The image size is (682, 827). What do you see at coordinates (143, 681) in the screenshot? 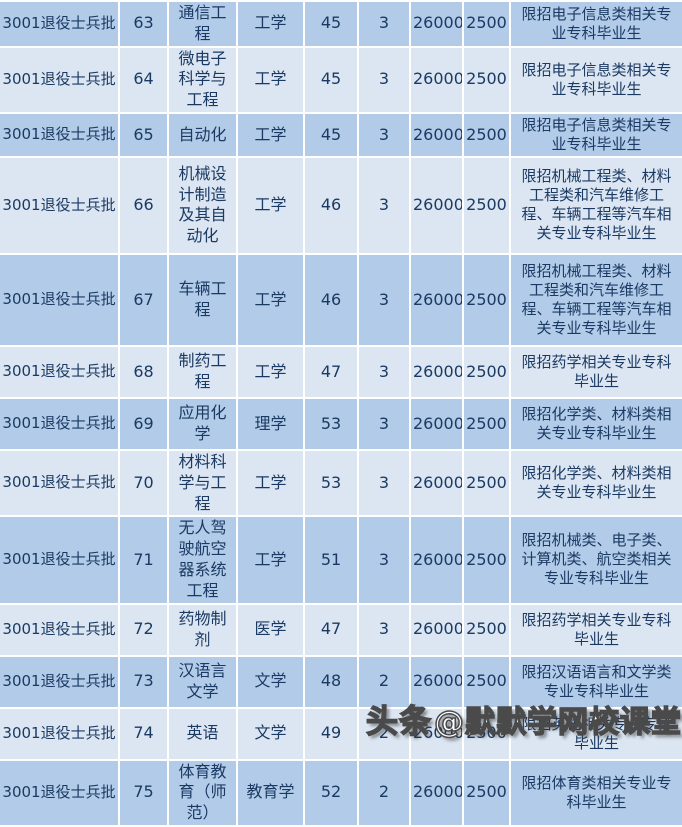
I see `cell-seq: 73` at bounding box center [143, 681].